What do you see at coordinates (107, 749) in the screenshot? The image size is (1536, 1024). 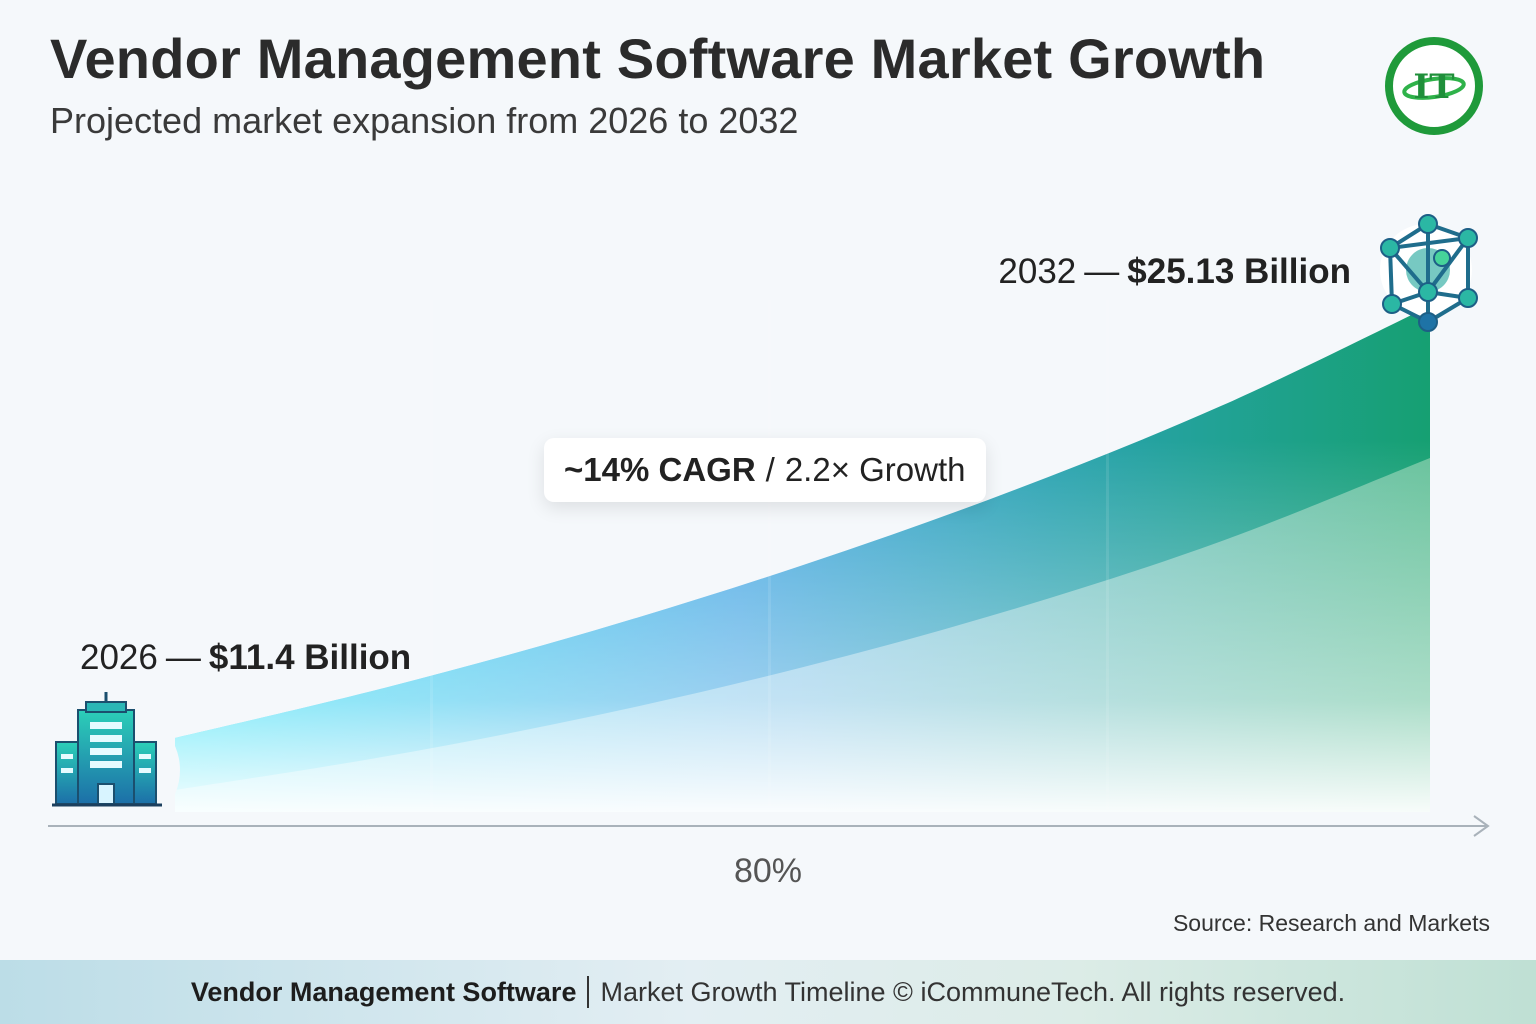 I see `office-building-icon` at bounding box center [107, 749].